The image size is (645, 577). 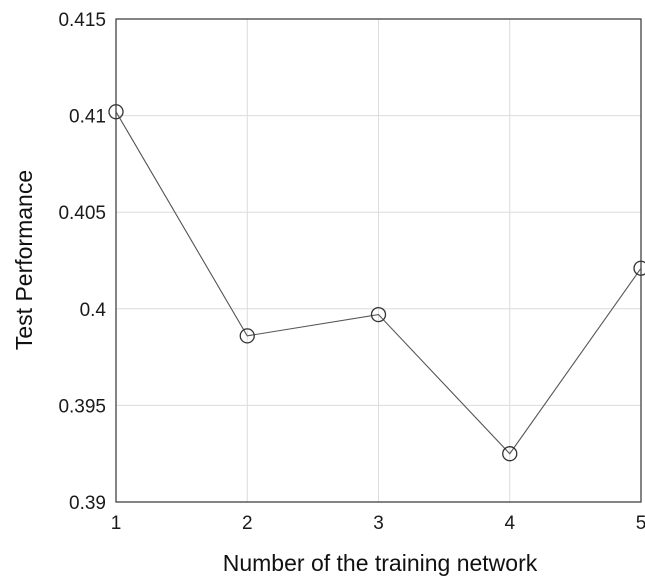 What do you see at coordinates (87, 117) in the screenshot?
I see `y-tick-label: 0.41` at bounding box center [87, 117].